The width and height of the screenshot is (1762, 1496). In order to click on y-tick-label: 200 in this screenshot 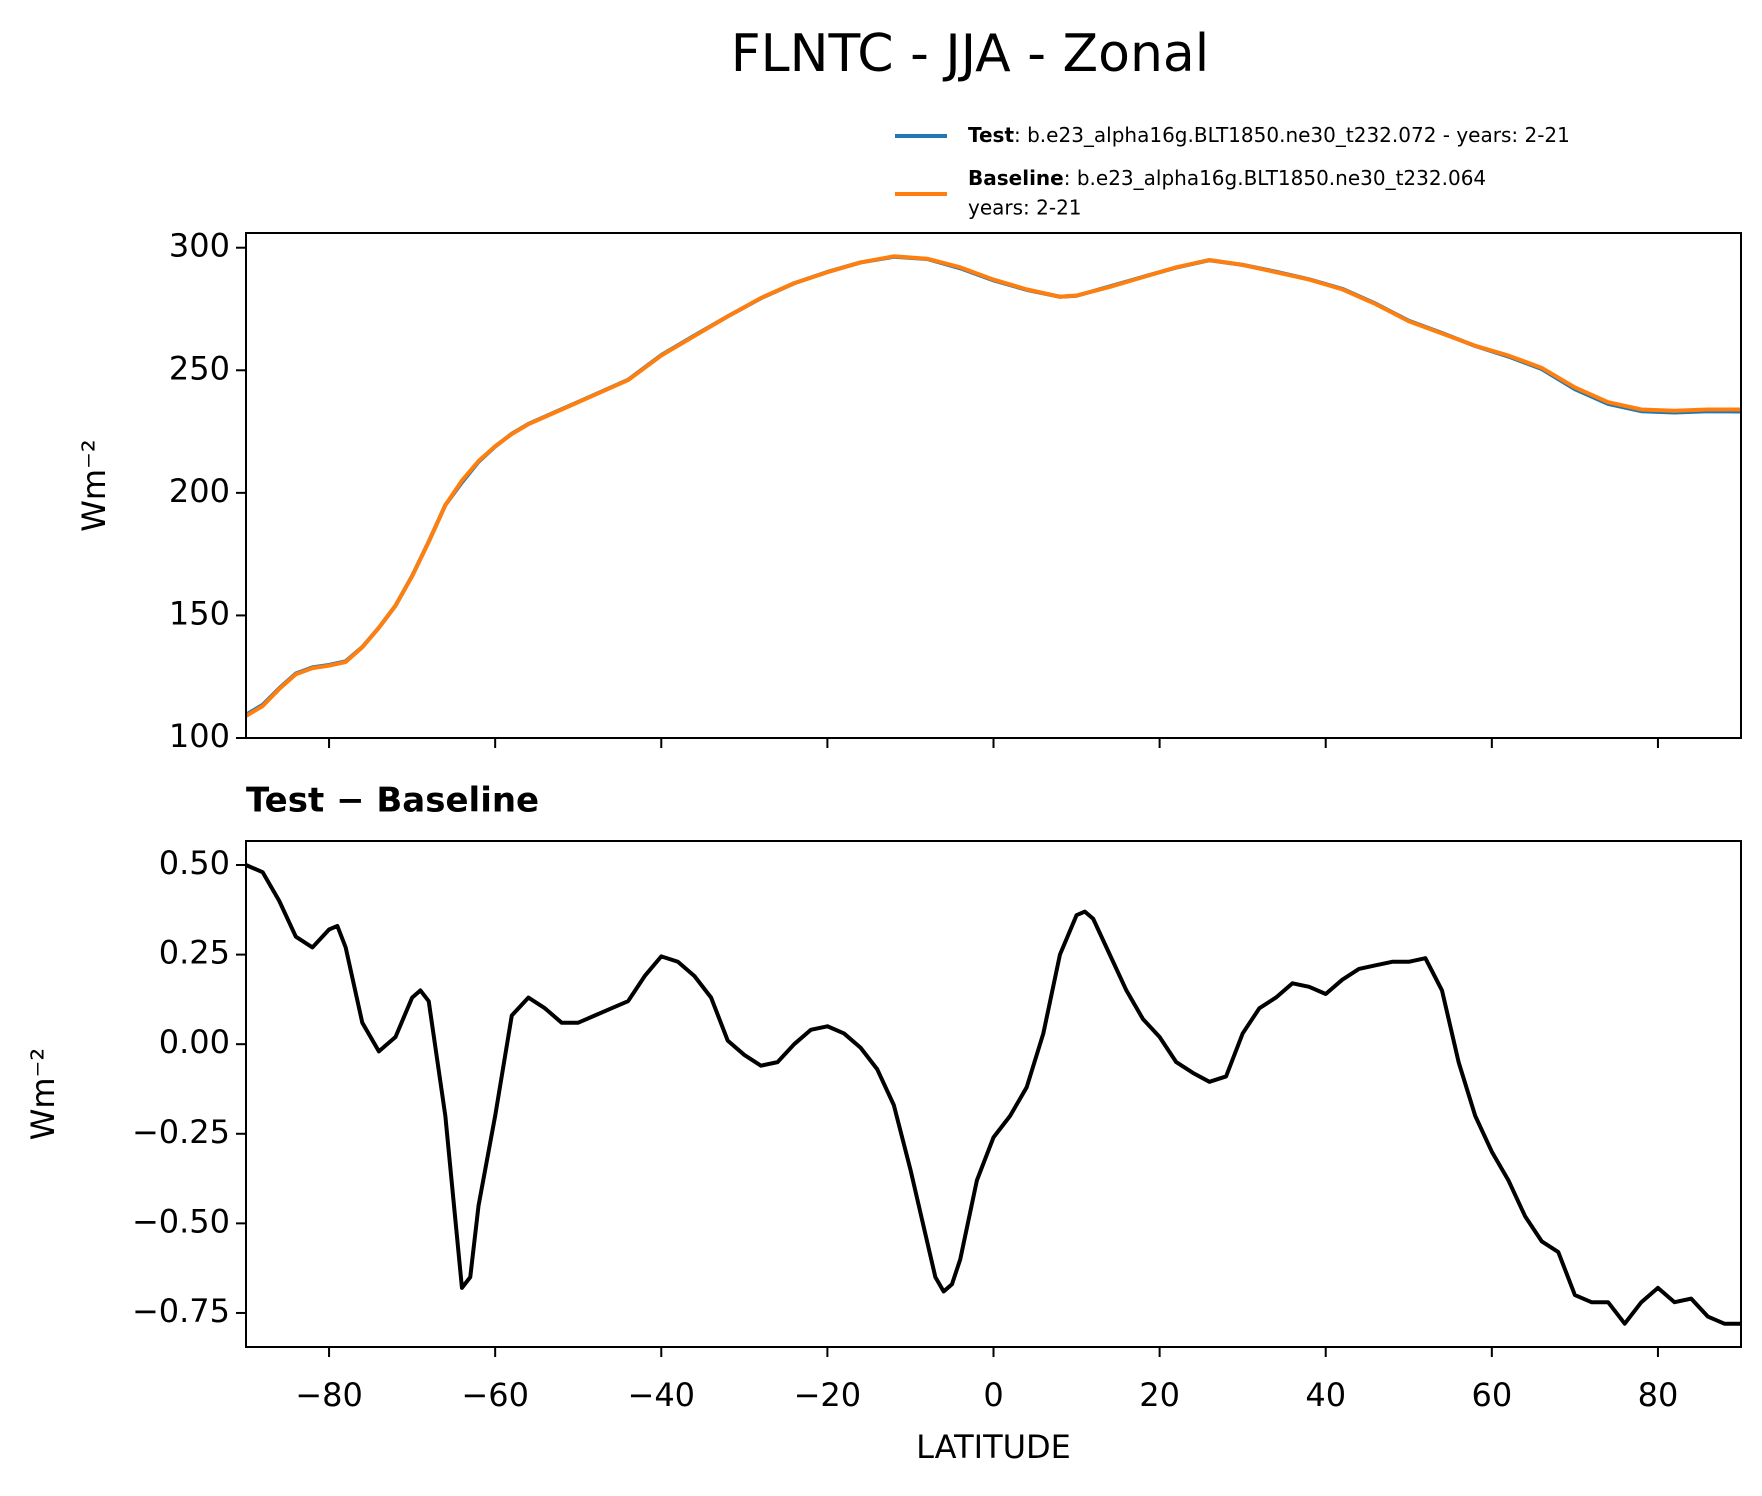, I will do `click(199, 491)`.